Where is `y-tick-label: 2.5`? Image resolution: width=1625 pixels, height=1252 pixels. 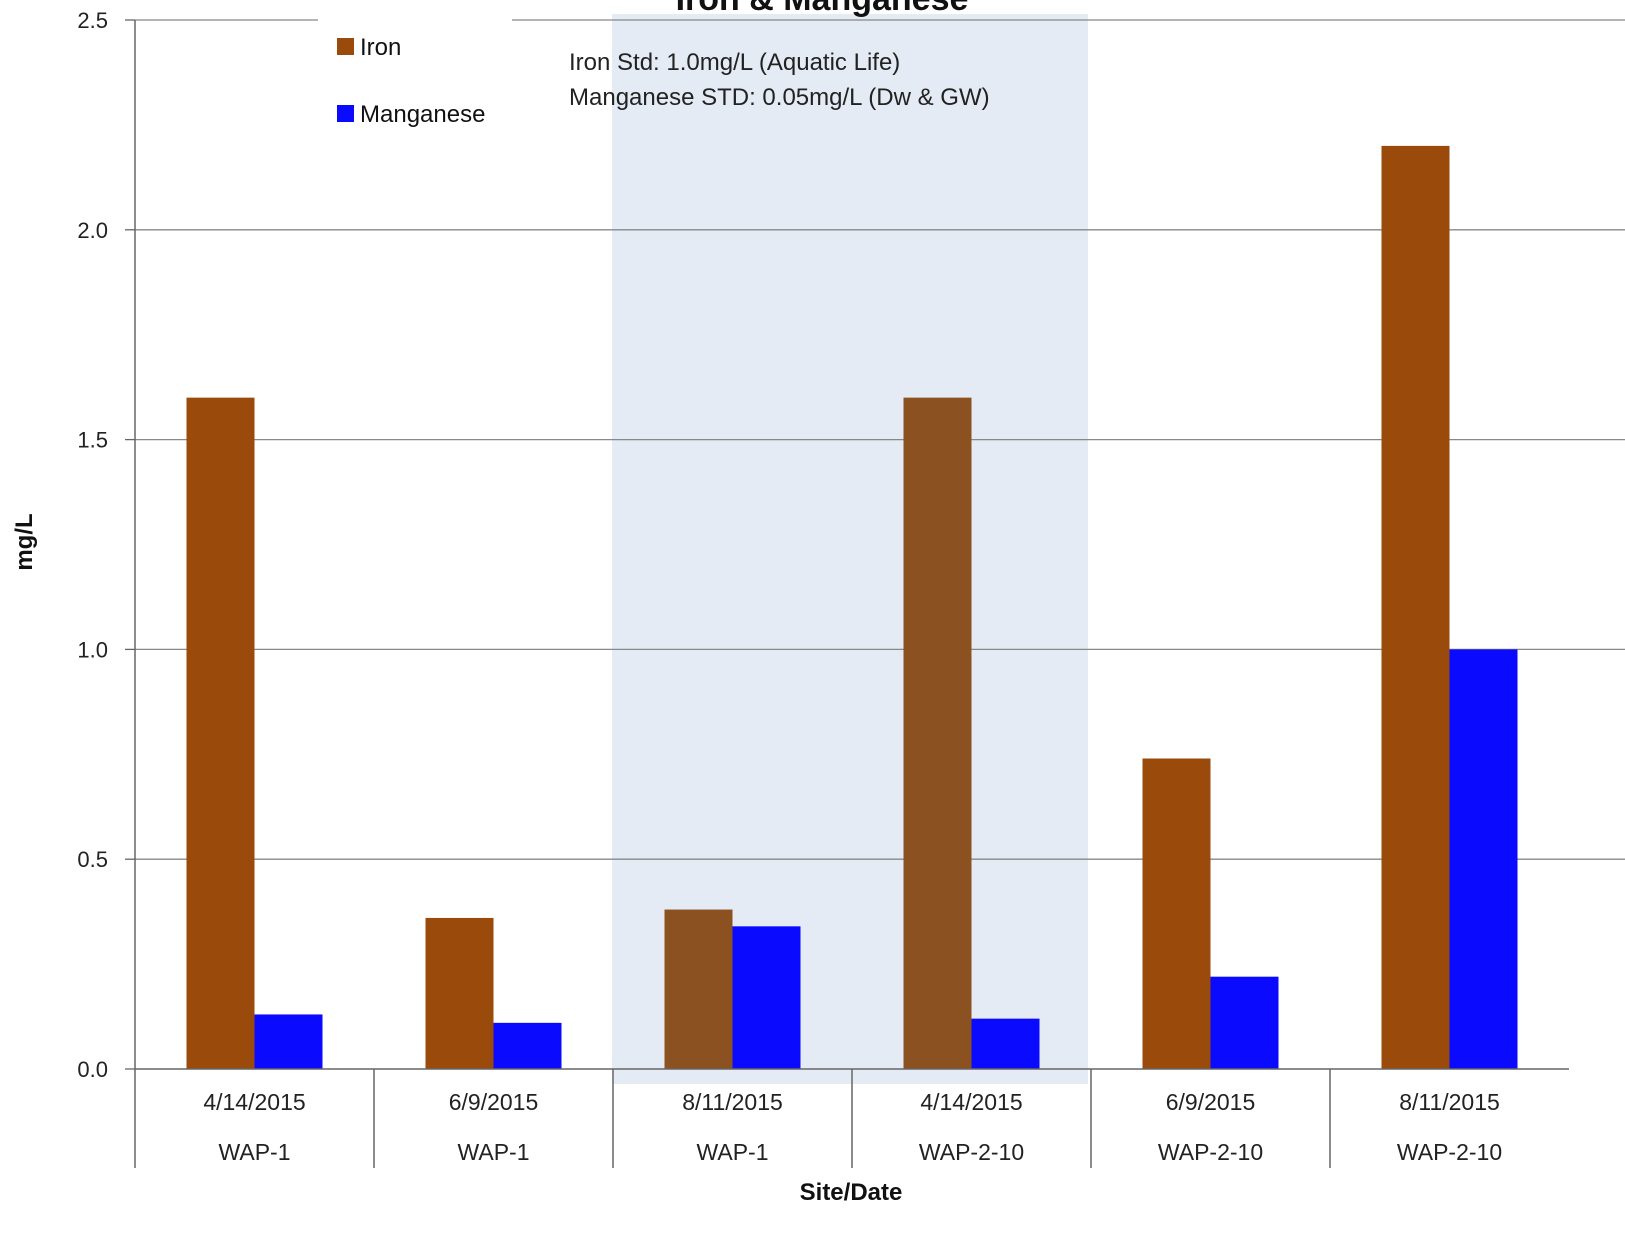
y-tick-label: 2.5 is located at coordinates (92, 20).